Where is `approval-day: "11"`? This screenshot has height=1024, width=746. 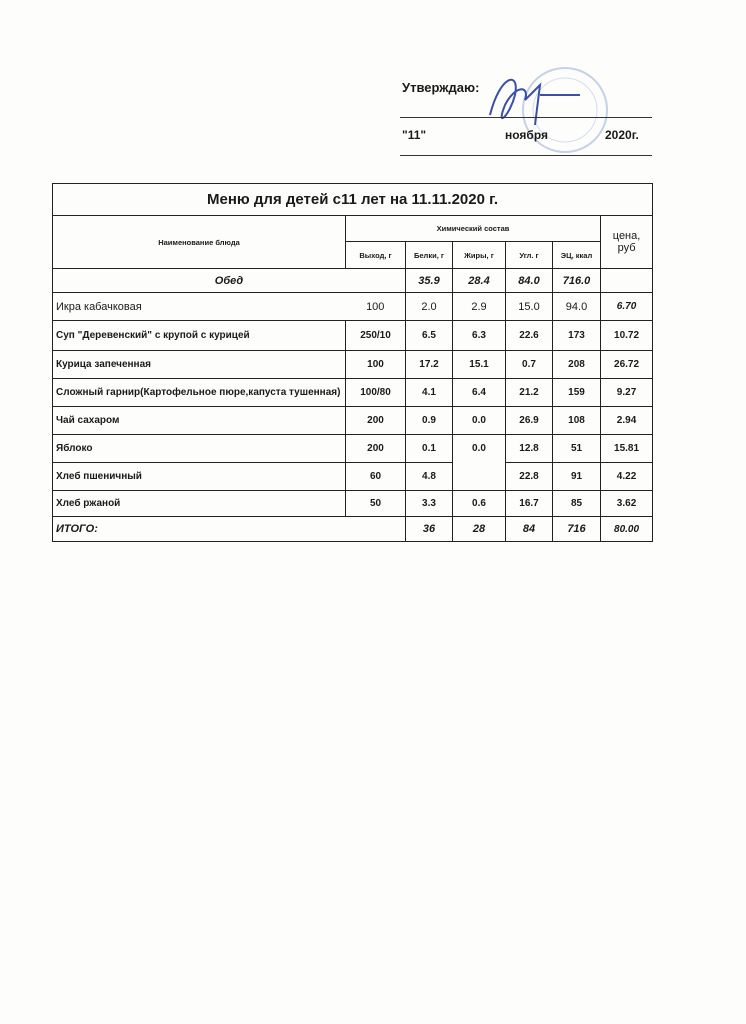
approval-day: "11" is located at coordinates (414, 135).